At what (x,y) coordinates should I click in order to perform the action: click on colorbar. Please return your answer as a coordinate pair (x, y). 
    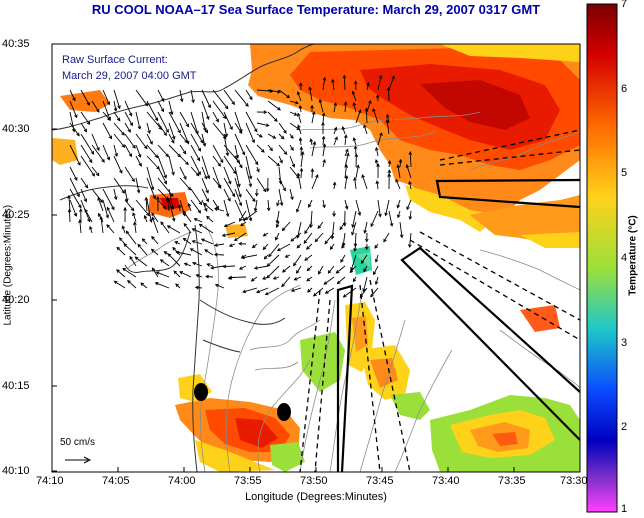
    Looking at the image, I should click on (602, 258).